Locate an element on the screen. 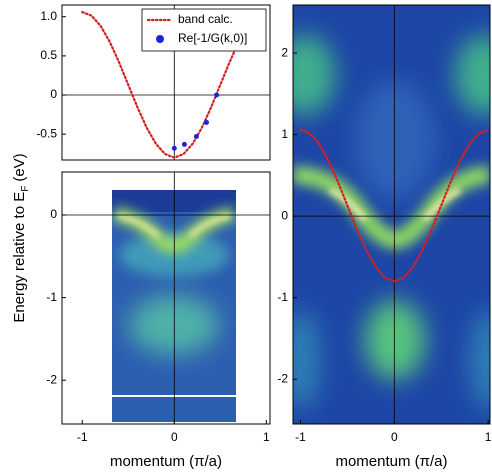 The image size is (492, 476). band-curve is located at coordinates (394, 205).